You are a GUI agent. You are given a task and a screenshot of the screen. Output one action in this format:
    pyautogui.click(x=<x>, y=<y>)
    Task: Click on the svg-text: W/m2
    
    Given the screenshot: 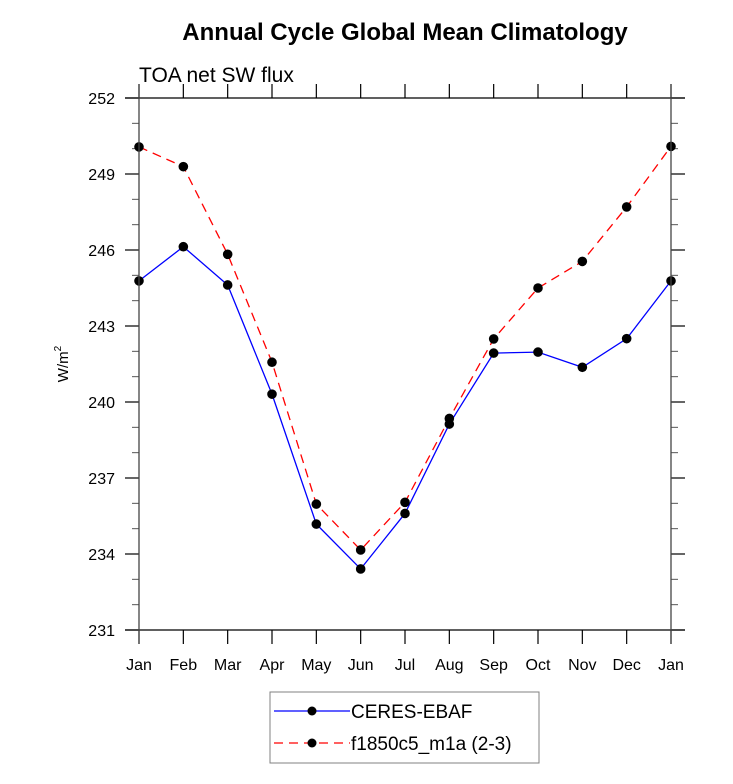 What is the action you would take?
    pyautogui.click(x=62, y=363)
    